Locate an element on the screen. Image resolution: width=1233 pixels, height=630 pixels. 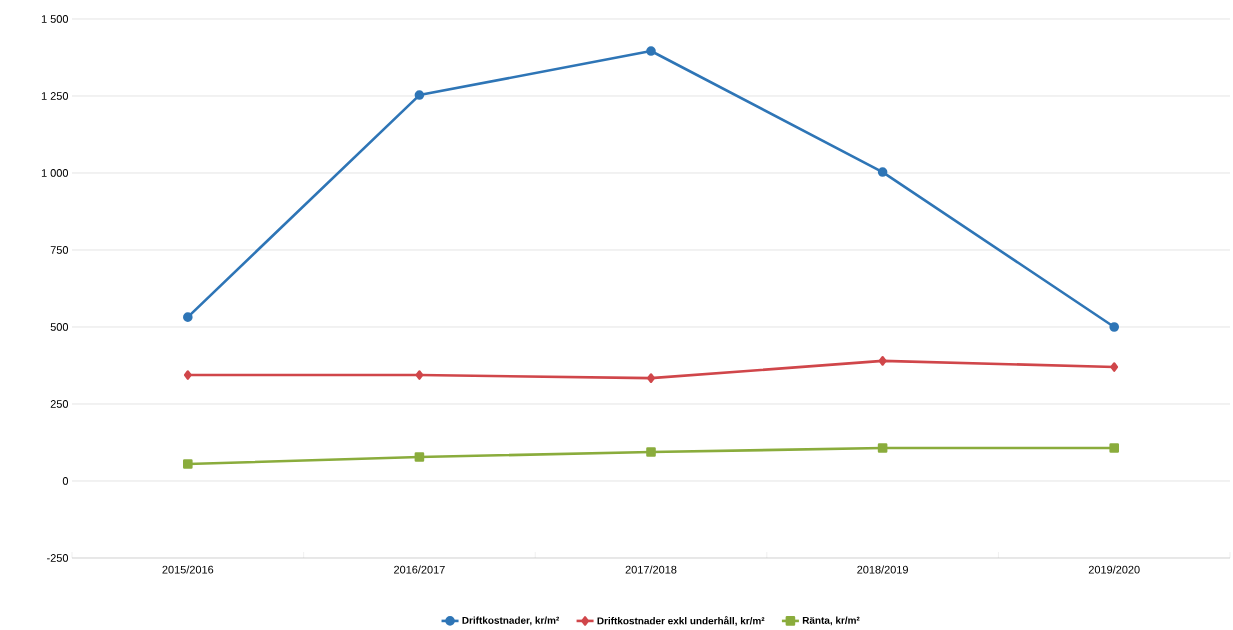
x-tick-label: 2015/2016 is located at coordinates (188, 569).